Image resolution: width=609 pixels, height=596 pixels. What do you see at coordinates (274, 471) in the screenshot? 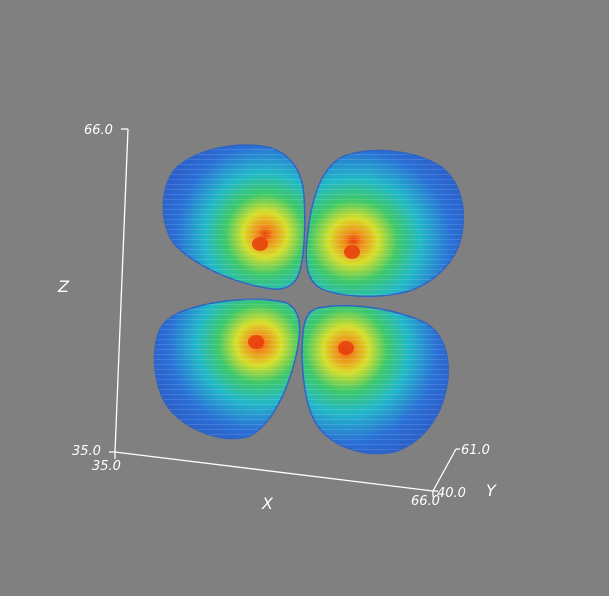
I see `x-axis-line` at bounding box center [274, 471].